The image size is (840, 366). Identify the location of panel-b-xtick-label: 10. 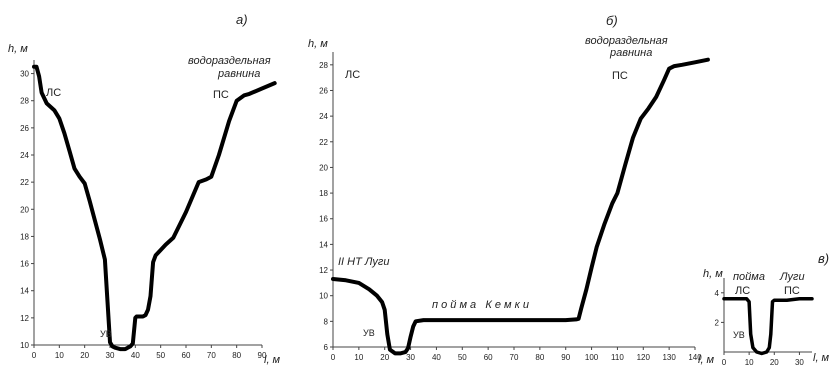
(358, 357).